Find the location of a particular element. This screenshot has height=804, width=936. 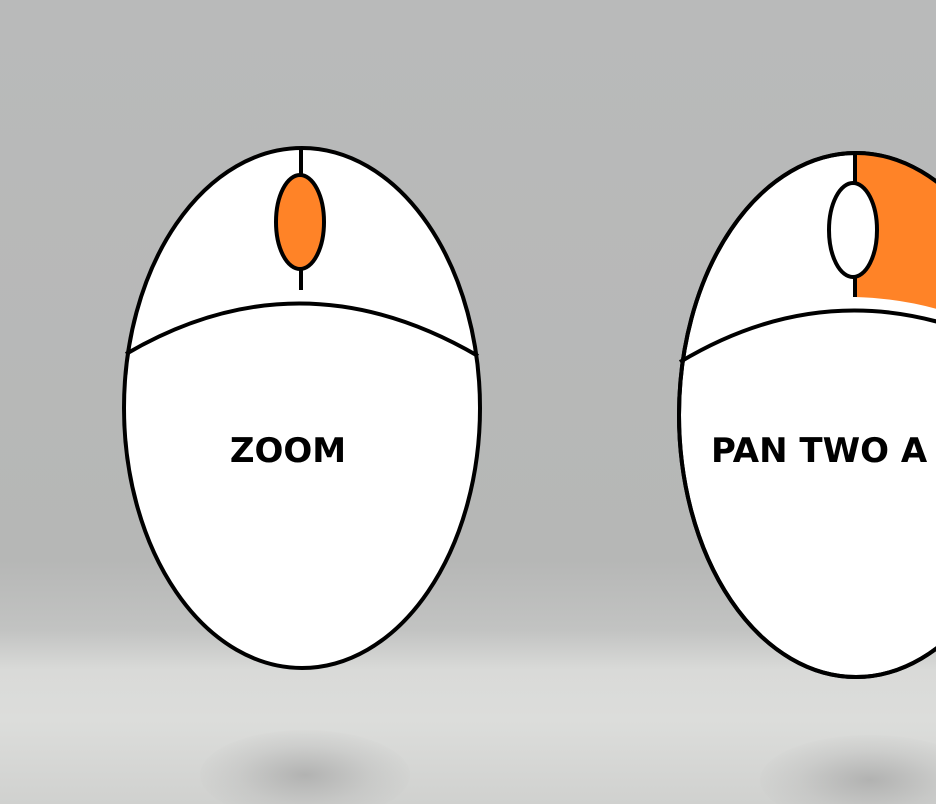

mouse-label: ZOOM is located at coordinates (288, 451).